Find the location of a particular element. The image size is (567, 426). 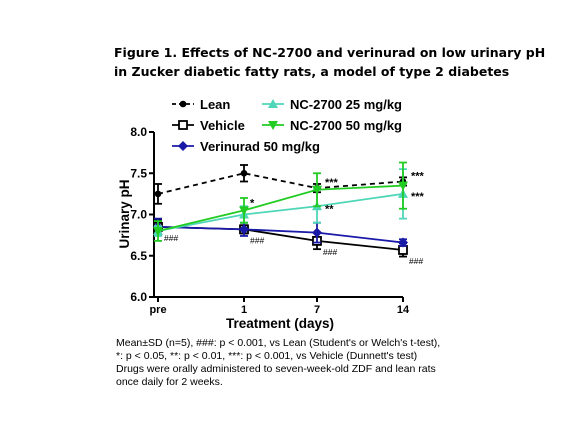

x-tick-label: 1 is located at coordinates (244, 310).